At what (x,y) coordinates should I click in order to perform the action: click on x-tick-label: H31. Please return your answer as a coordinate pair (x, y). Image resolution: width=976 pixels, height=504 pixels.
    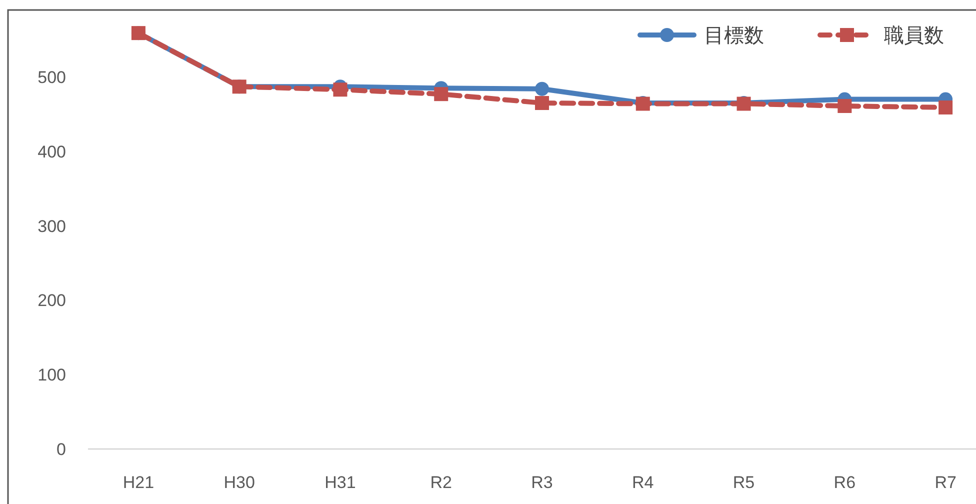
    Looking at the image, I should click on (340, 482).